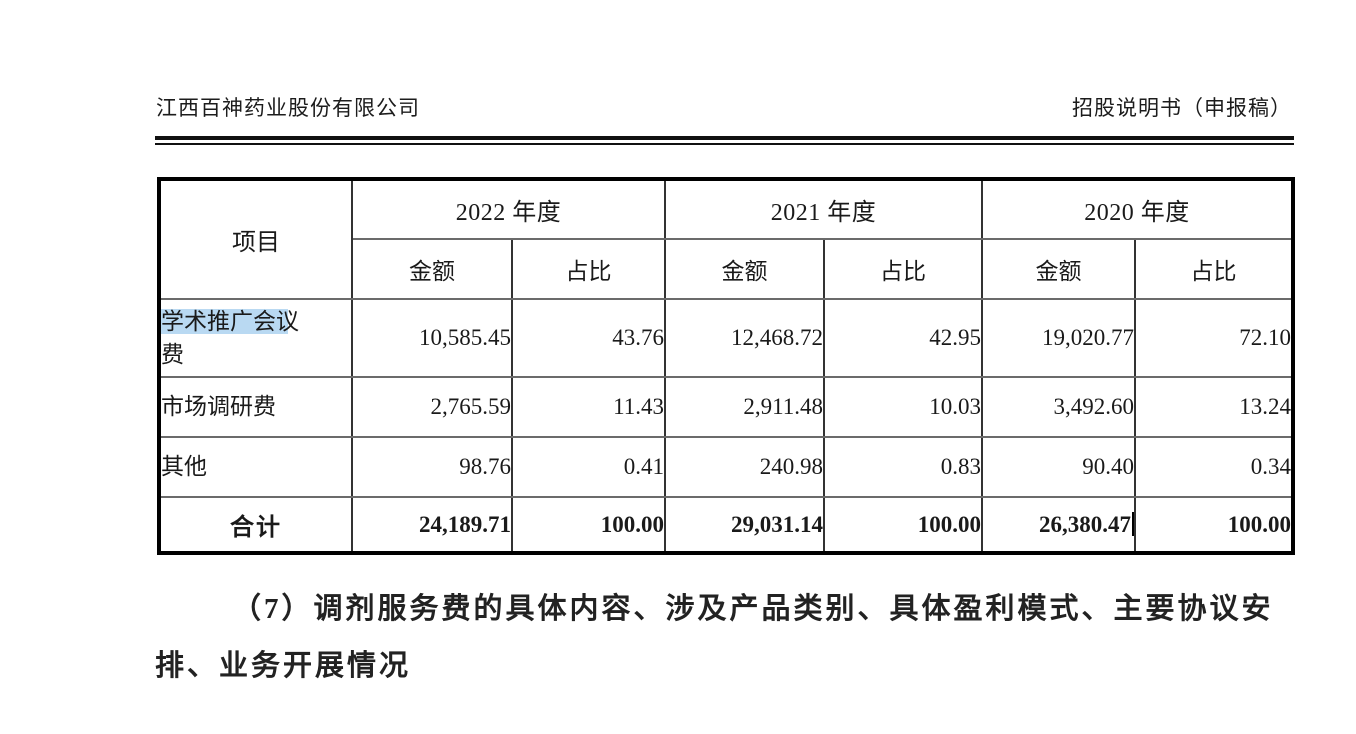 Image resolution: width=1356 pixels, height=734 pixels. Describe the element at coordinates (903, 338) in the screenshot. I see `cell-value: 42.95` at that location.